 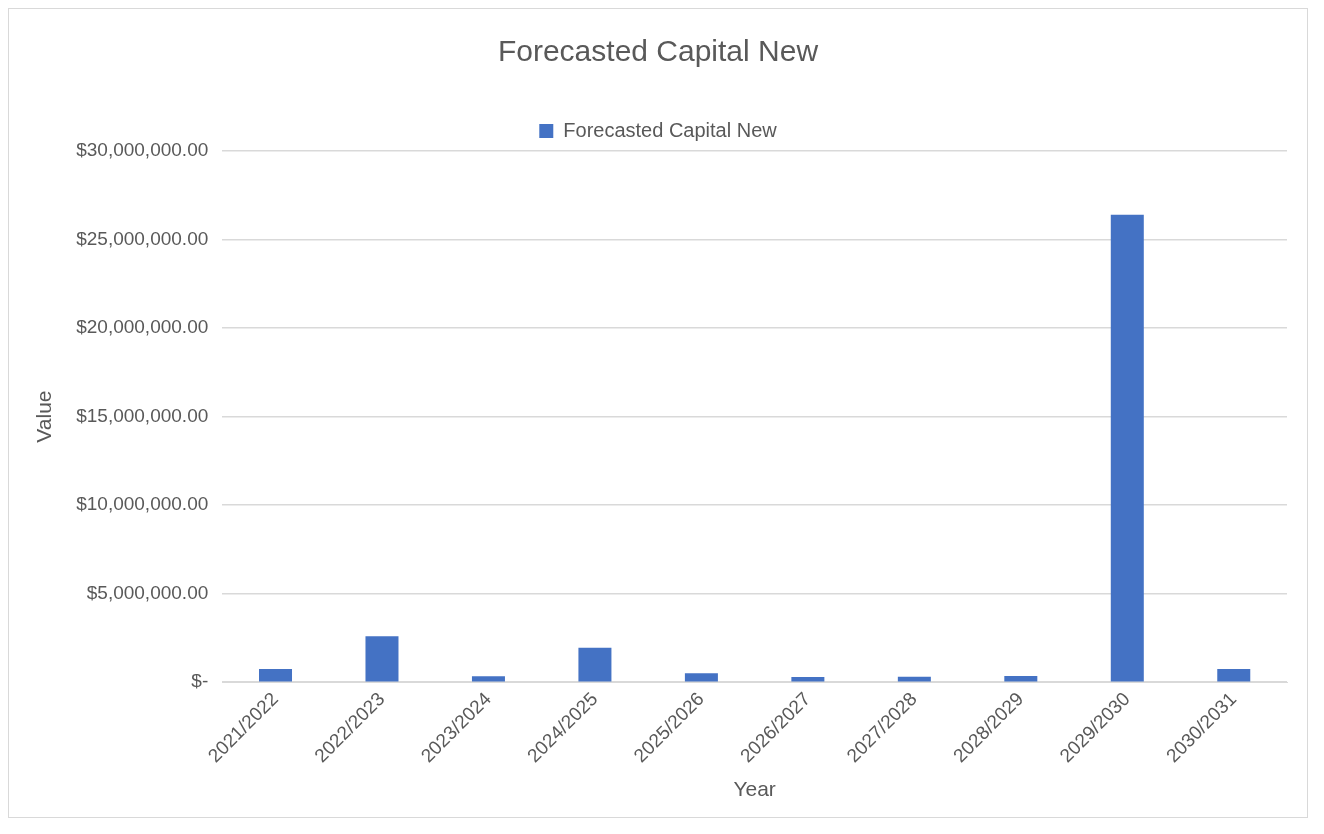 I want to click on y-tick-label: $25,000,000.00, so click(x=142, y=238).